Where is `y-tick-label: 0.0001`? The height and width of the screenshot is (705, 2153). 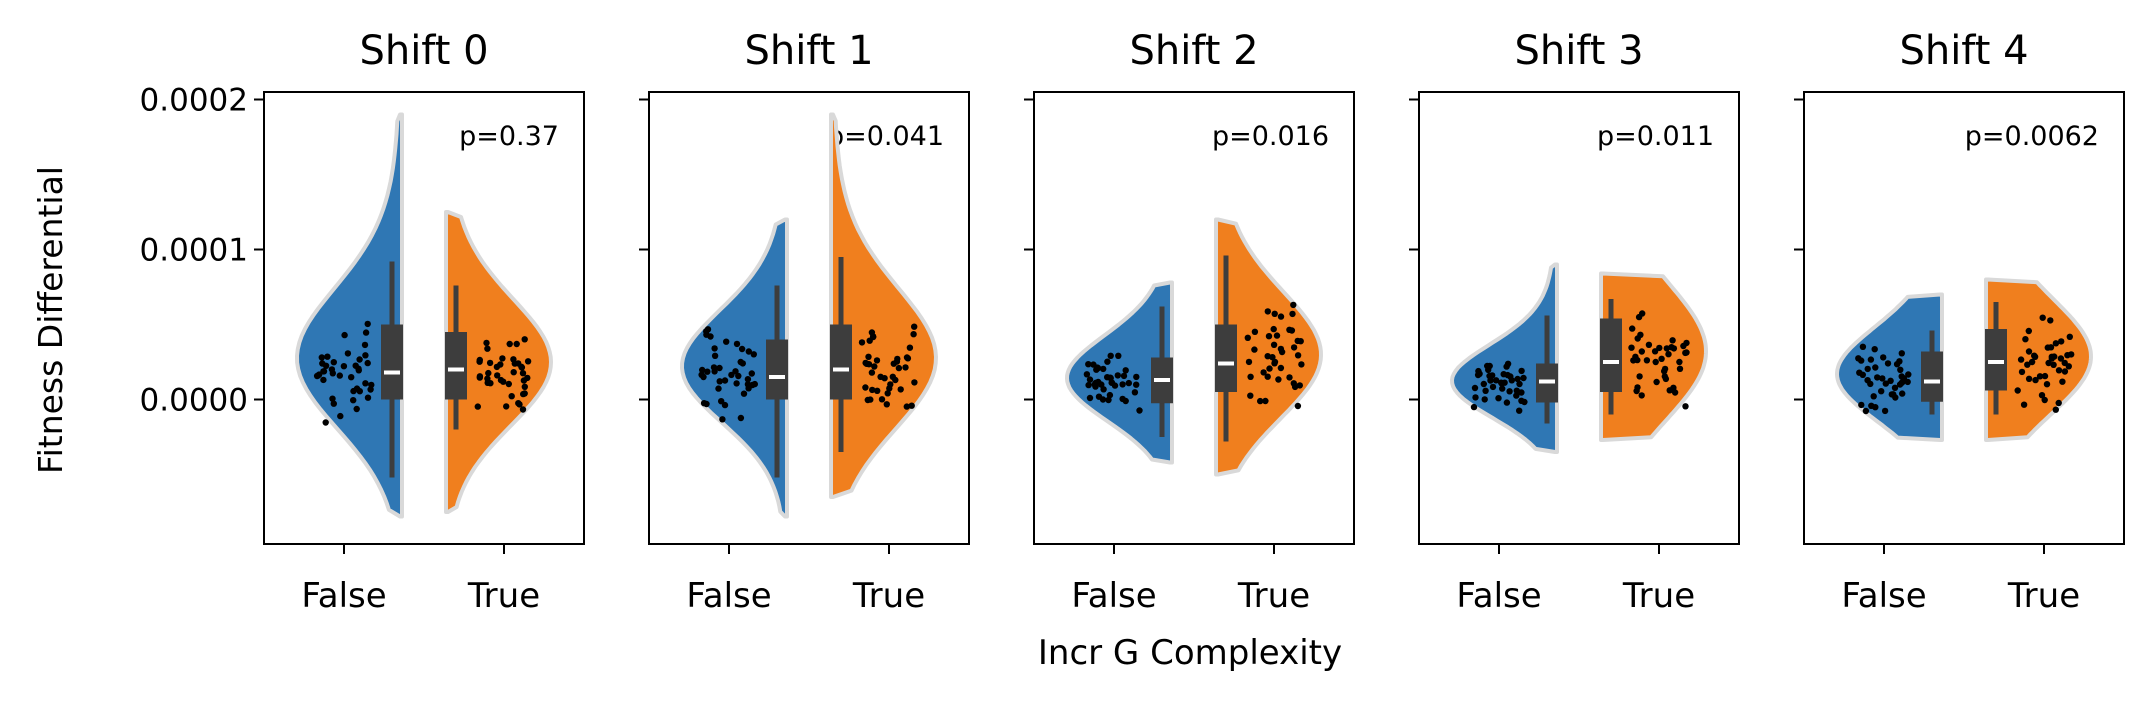
y-tick-label: 0.0001 is located at coordinates (194, 251).